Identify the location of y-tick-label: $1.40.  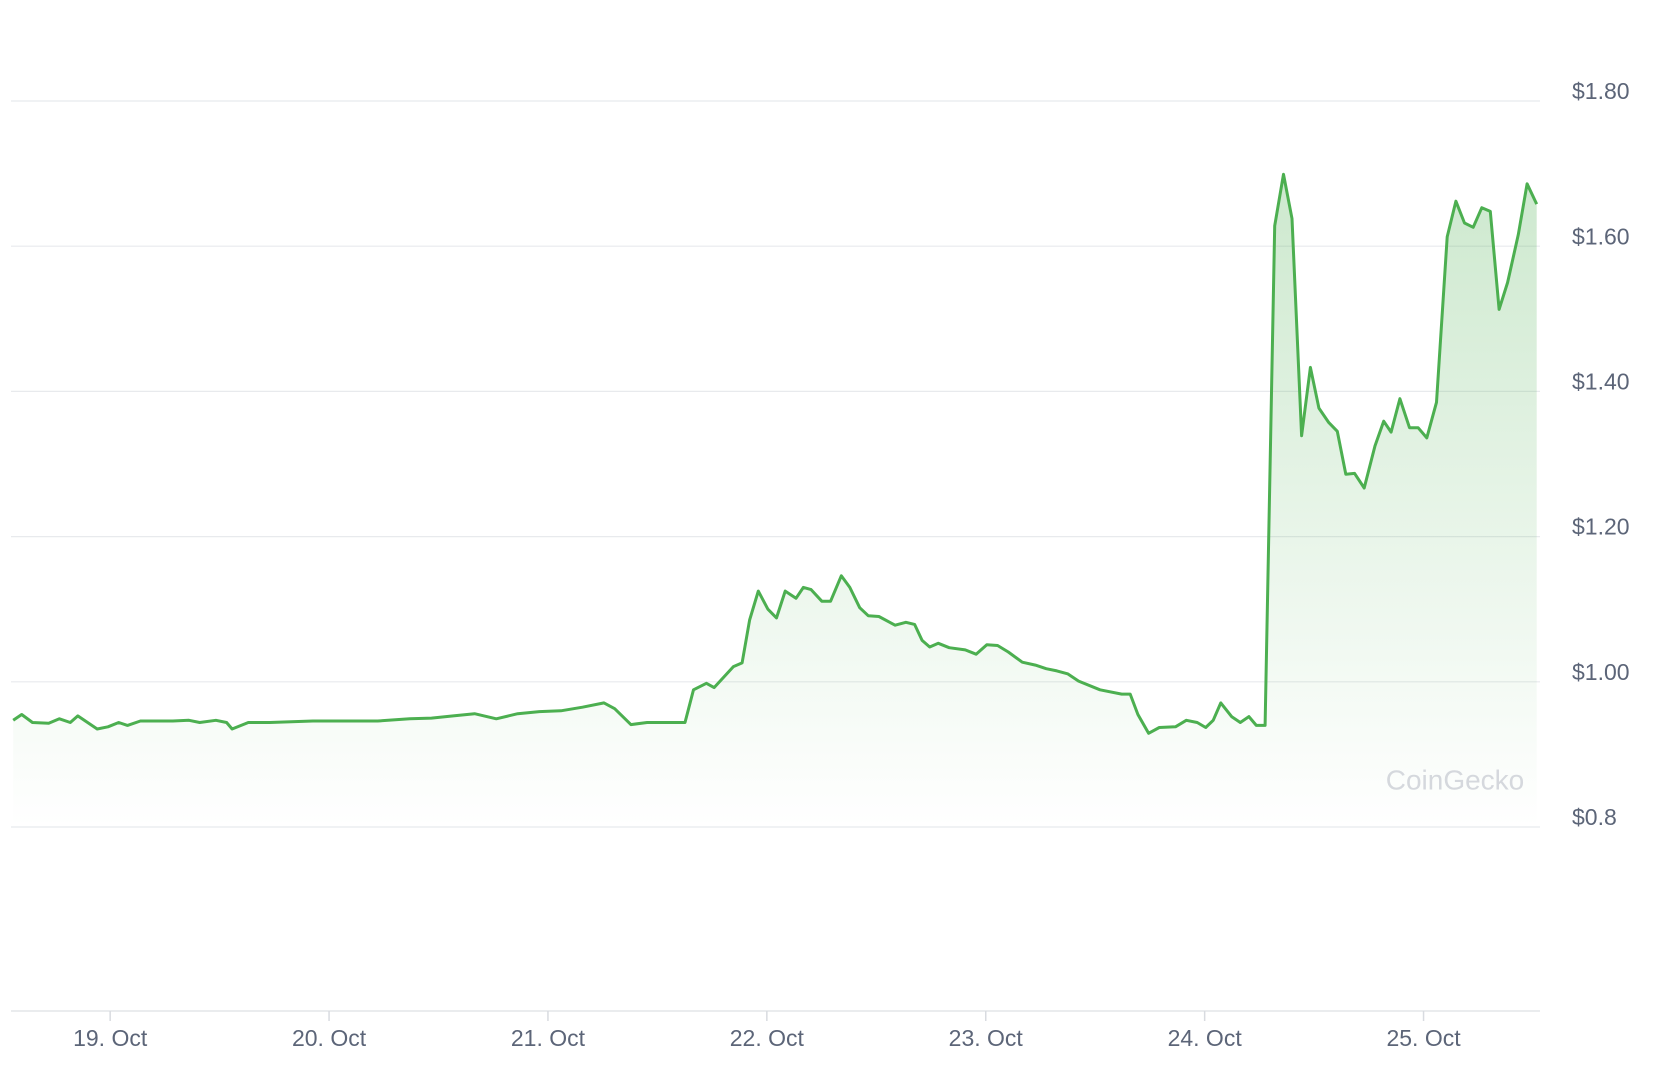
(1601, 381).